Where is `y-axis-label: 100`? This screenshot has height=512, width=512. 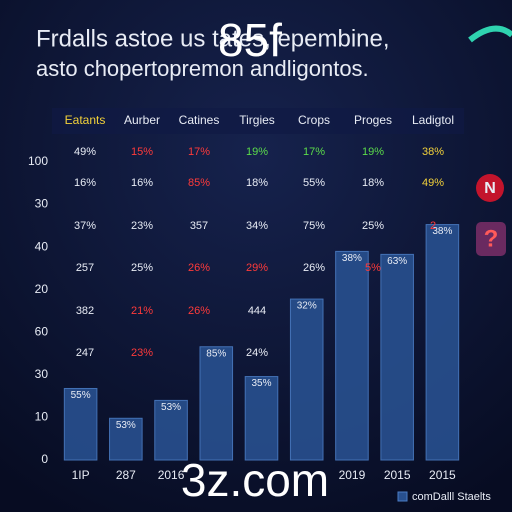 y-axis-label: 100 is located at coordinates (38, 161).